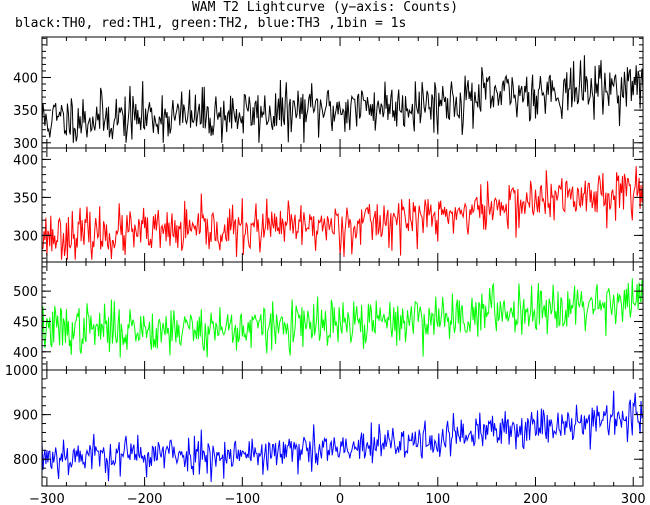  Describe the element at coordinates (25, 460) in the screenshot. I see `y-tick-label: 800` at that location.